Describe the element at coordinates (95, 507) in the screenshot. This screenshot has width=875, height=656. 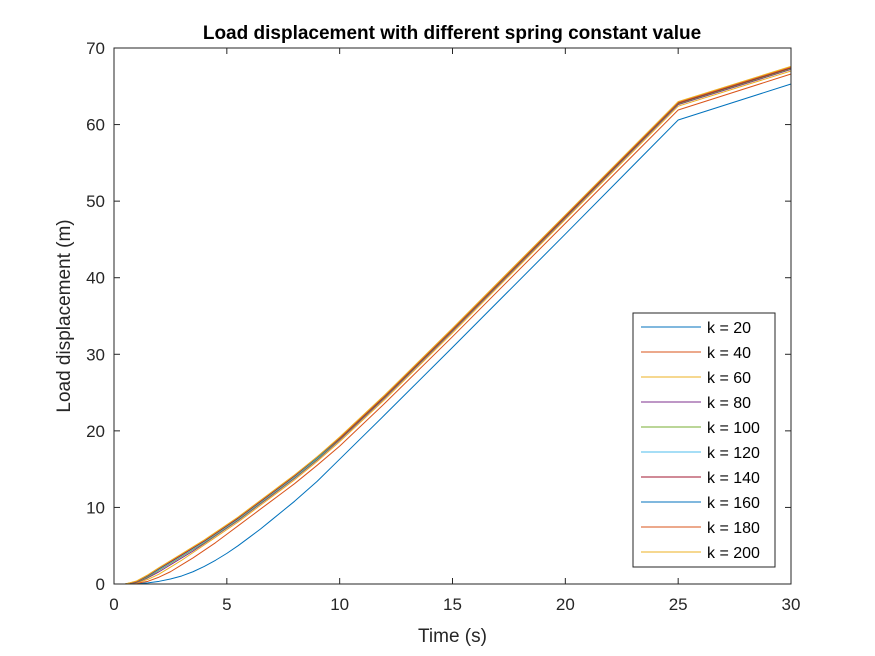
I see `y-tick-label: 10` at that location.